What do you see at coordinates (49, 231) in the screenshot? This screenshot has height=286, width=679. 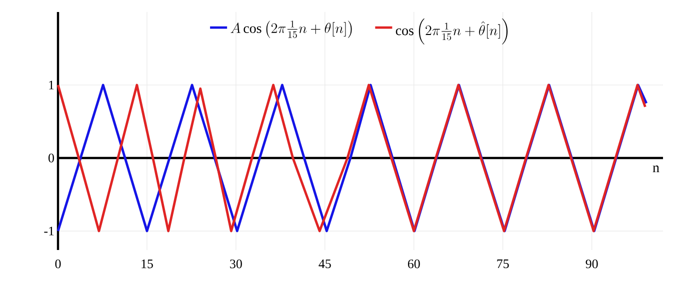 I see `y-tick-label: -1` at bounding box center [49, 231].